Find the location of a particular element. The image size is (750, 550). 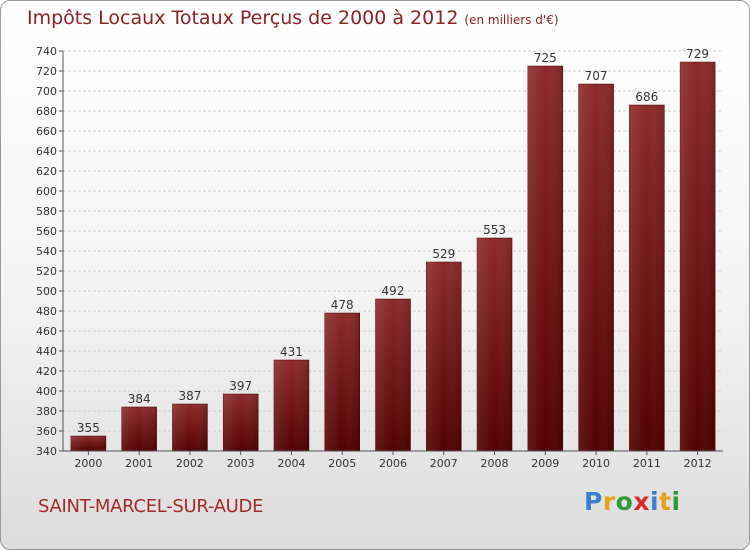

y-tick-label: 620 is located at coordinates (46, 171).